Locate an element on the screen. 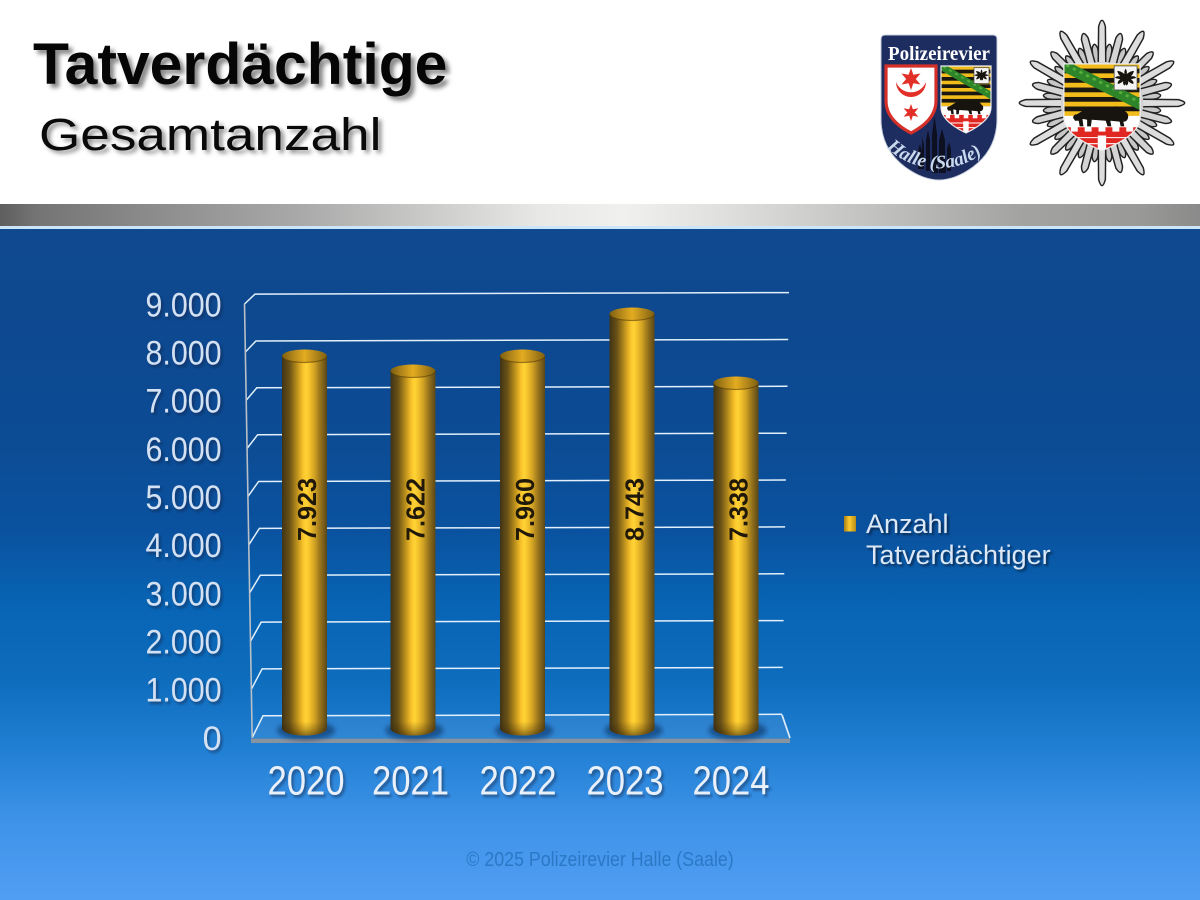  svg-text: 3.000 is located at coordinates (184, 594).